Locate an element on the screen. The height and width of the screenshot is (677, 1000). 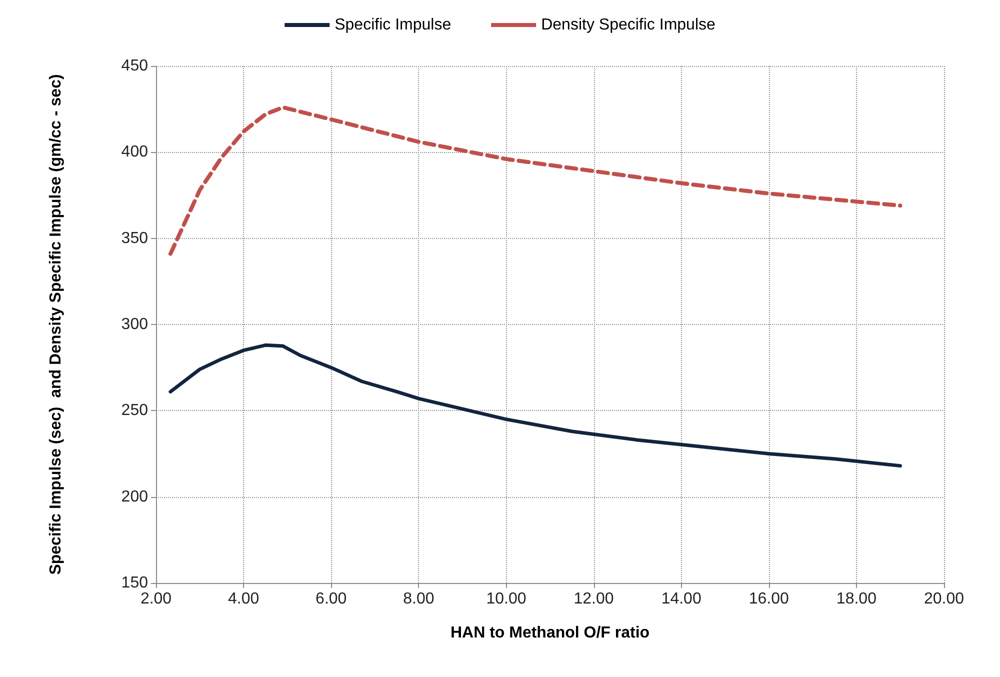
y-axis-title: Specific Impulse (sec) and Density Specific Impulse (gm/cc - sec) is located at coordinates (56, 324).